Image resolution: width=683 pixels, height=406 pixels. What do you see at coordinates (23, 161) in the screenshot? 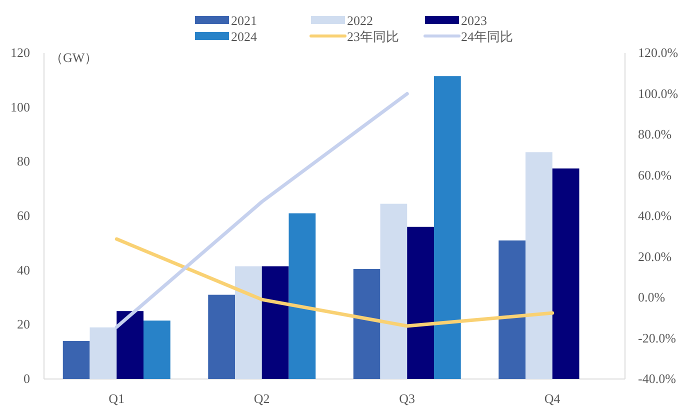
I see `ytick: 80` at bounding box center [23, 161].